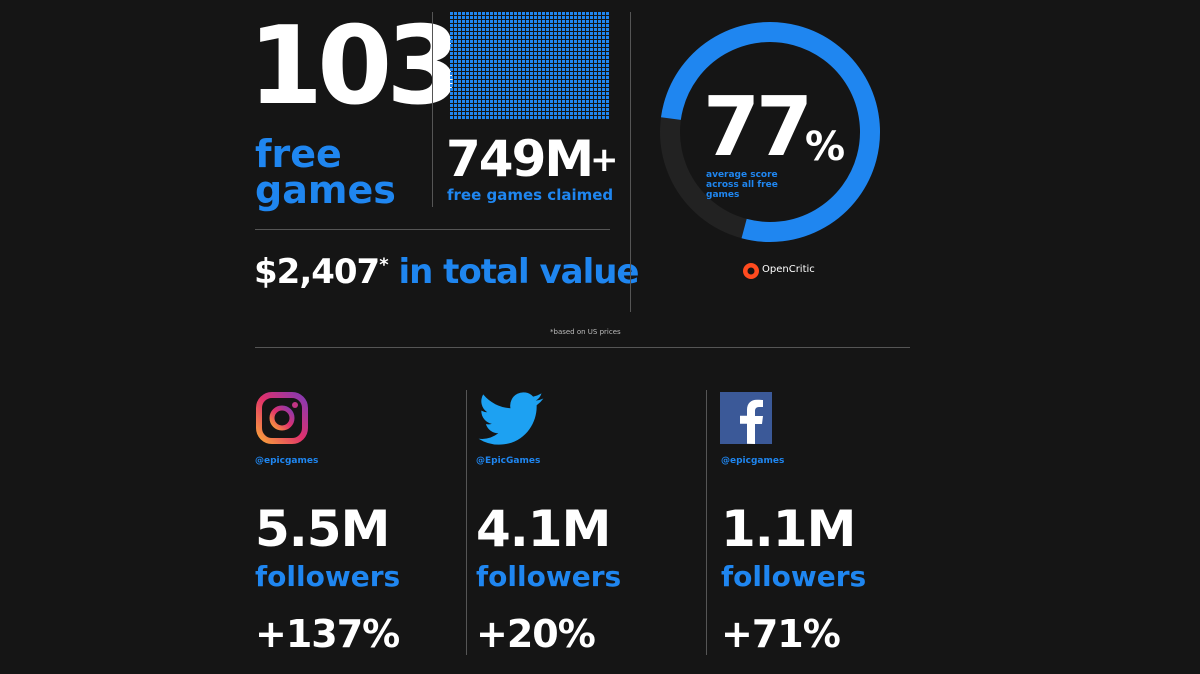 The image size is (1200, 674). I want to click on score-unit: %, so click(825, 147).